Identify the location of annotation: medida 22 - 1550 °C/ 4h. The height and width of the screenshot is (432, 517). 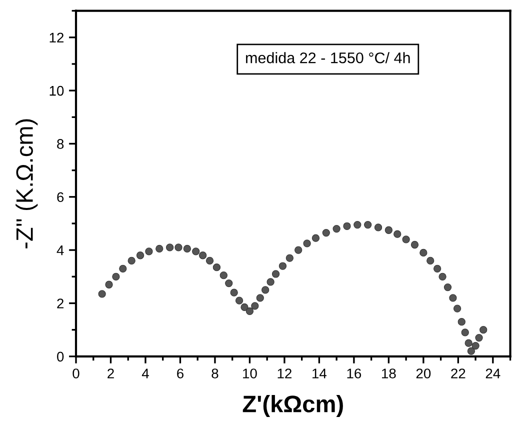
(328, 58).